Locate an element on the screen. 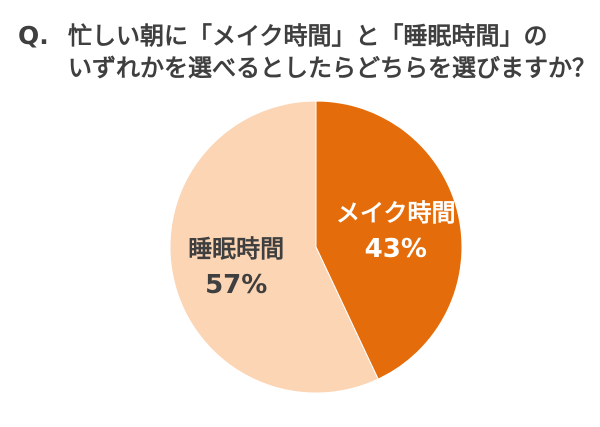 The height and width of the screenshot is (427, 600). slice-value-sleep-time: 57% is located at coordinates (236, 285).